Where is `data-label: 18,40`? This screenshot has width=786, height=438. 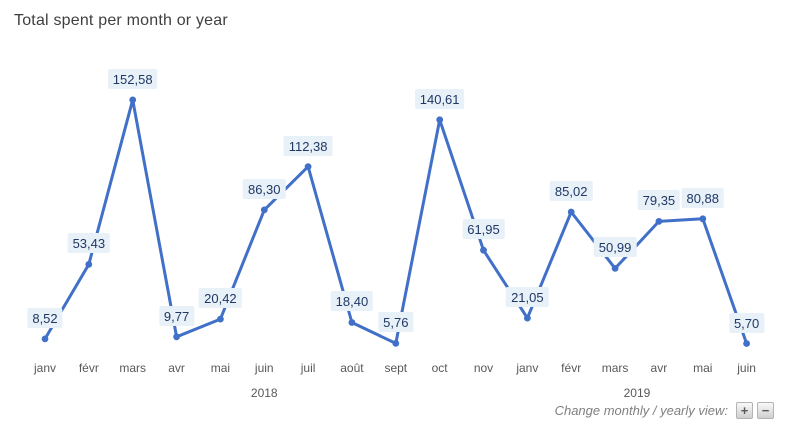
data-label: 18,40 is located at coordinates (352, 301).